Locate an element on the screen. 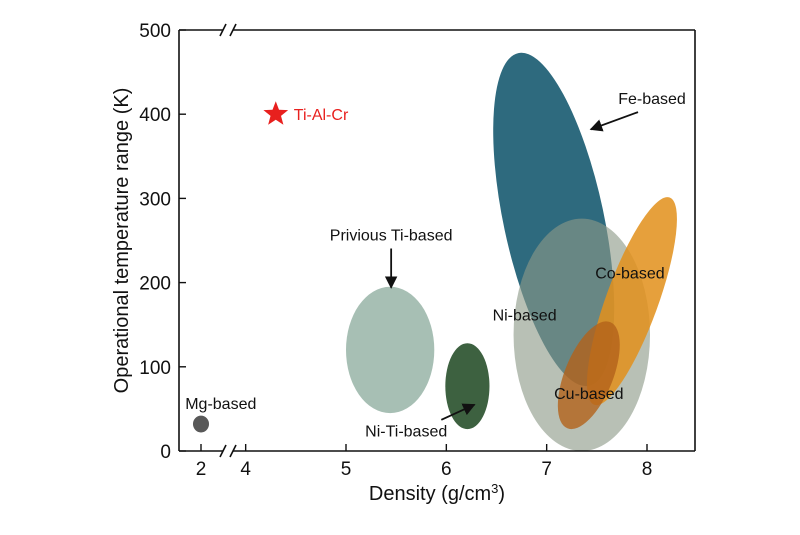 The height and width of the screenshot is (535, 800). y-tick-label: 0 is located at coordinates (165, 452).